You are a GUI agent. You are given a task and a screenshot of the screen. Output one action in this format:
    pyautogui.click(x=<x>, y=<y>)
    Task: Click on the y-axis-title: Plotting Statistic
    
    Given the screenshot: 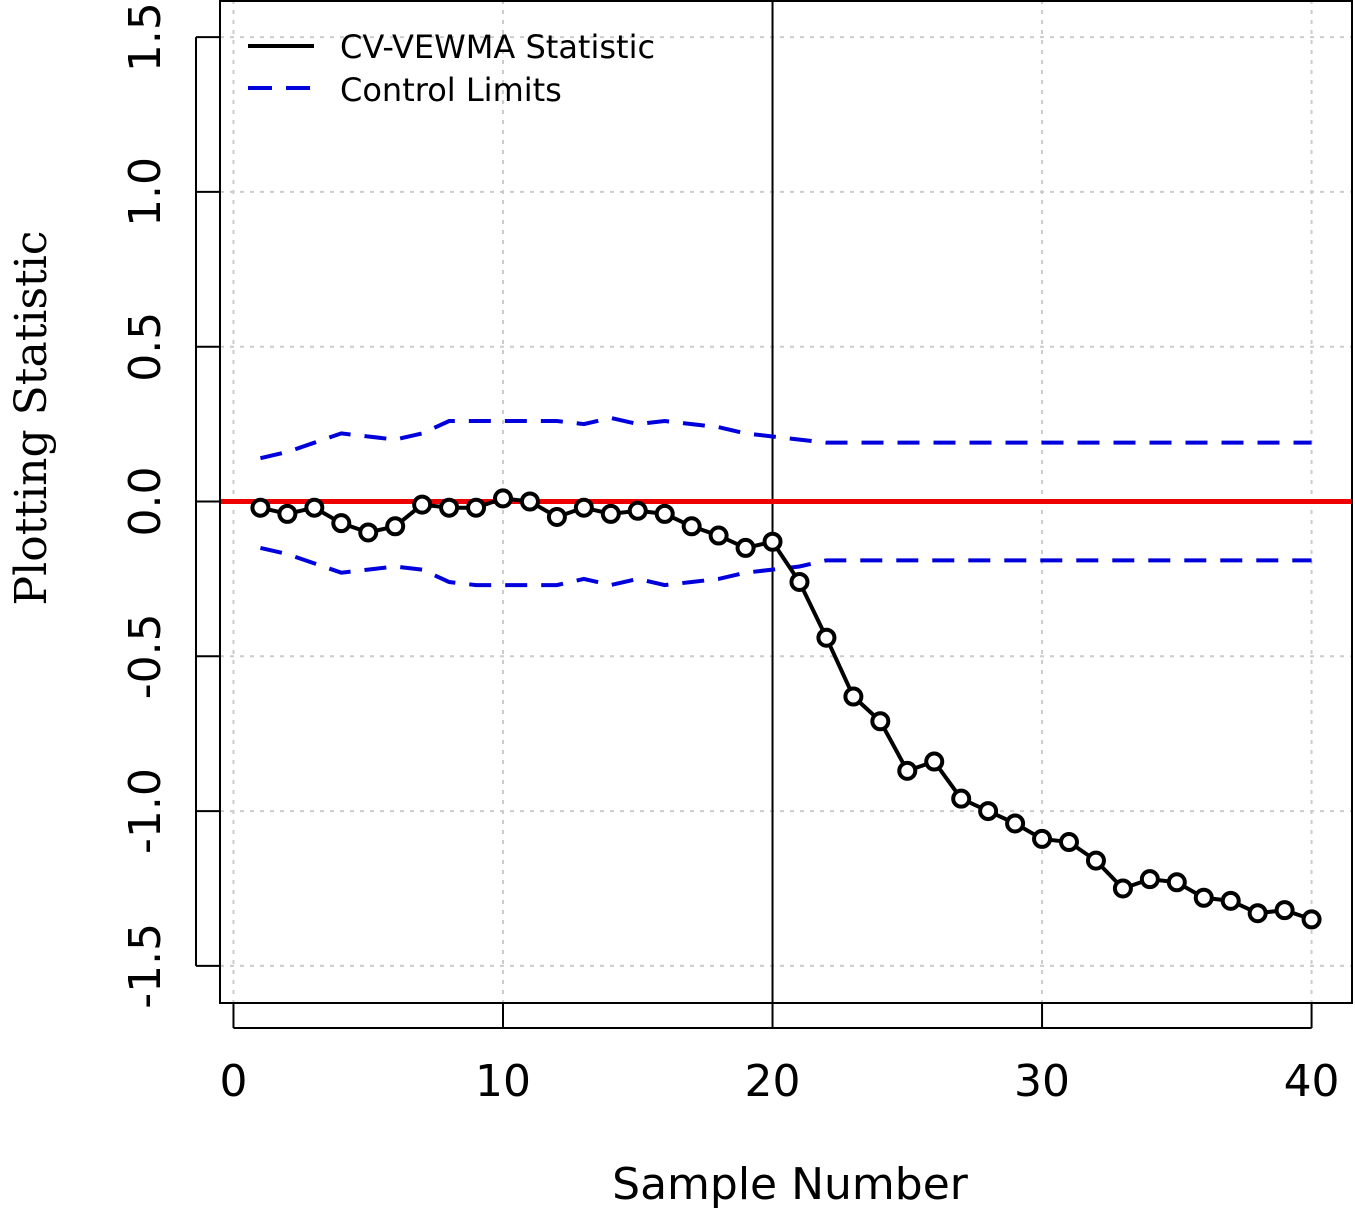 What is the action you would take?
    pyautogui.click(x=31, y=418)
    